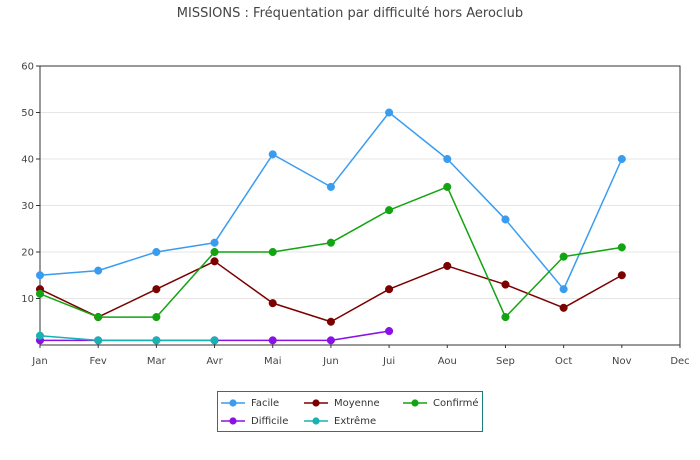 This screenshot has width=700, height=460. Describe the element at coordinates (563, 361) in the screenshot. I see `x-tick-label: Oct` at that location.